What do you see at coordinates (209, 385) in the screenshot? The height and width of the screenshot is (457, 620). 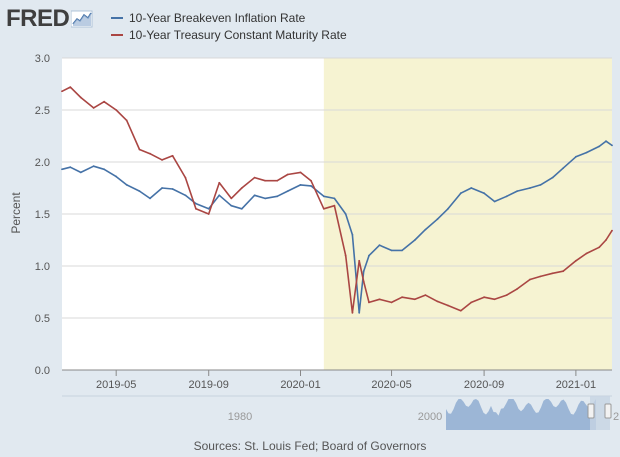 I see `x-tick-label: 2019-09` at bounding box center [209, 385].